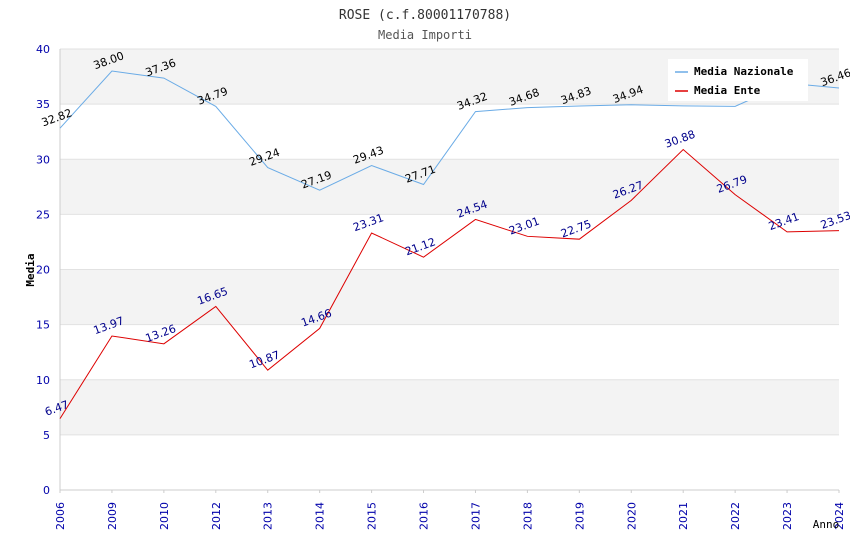 The width and height of the screenshot is (850, 550). I want to click on legend-label-media-ente: Media Ente, so click(727, 90).